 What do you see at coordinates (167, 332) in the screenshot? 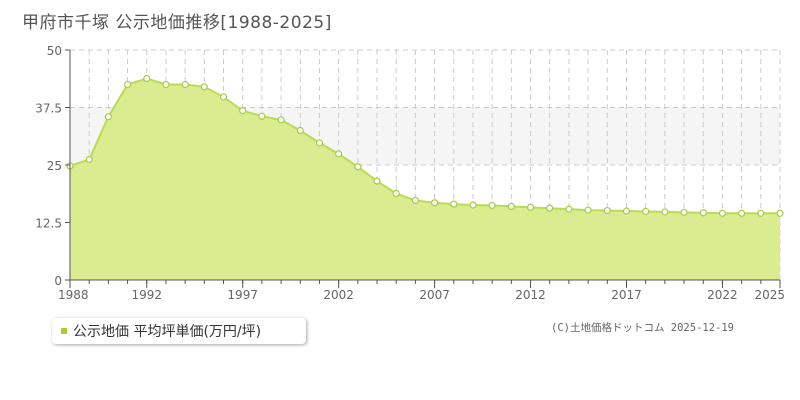
I see `legend-label: 公示地価 平均坪単価(万円/坪)` at bounding box center [167, 332].